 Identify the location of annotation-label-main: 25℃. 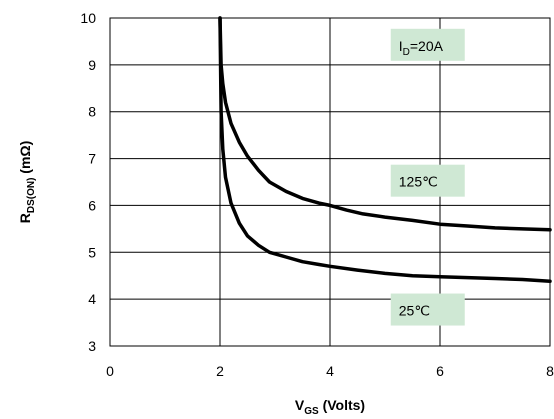
(414, 311).